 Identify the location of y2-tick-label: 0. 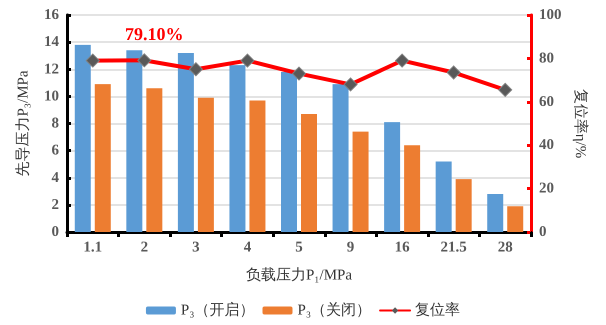
(542, 232).